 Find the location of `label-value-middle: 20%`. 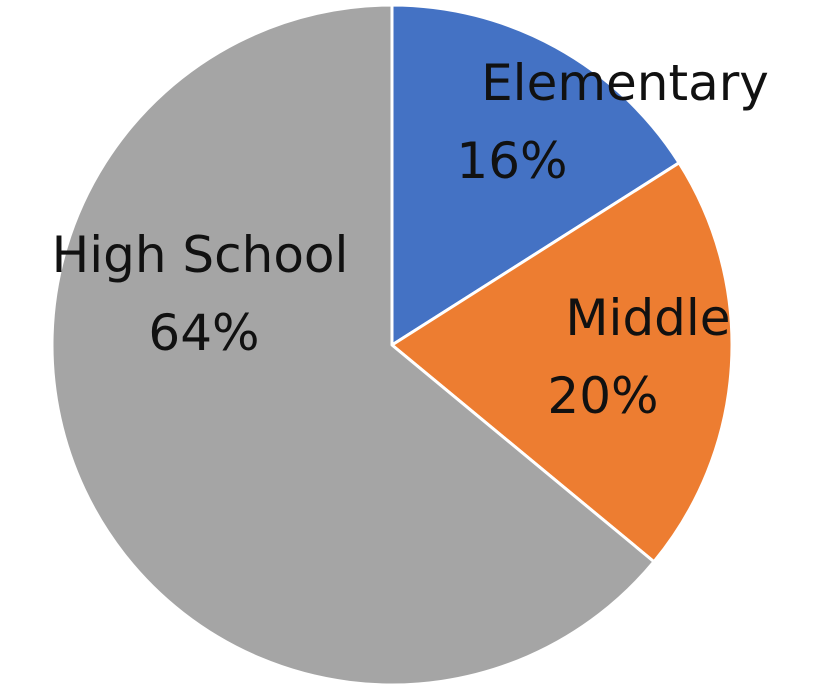

label-value-middle: 20% is located at coordinates (602, 396).